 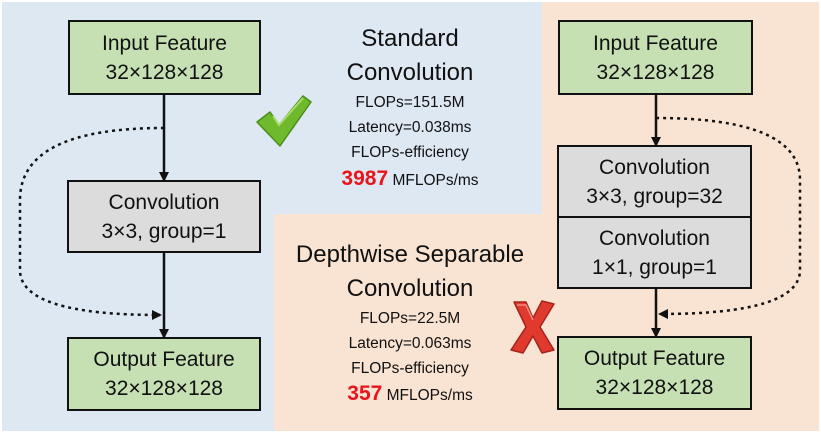 What do you see at coordinates (654, 267) in the screenshot?
I see `depthwise-conv2-params: 1×1, group=1` at bounding box center [654, 267].